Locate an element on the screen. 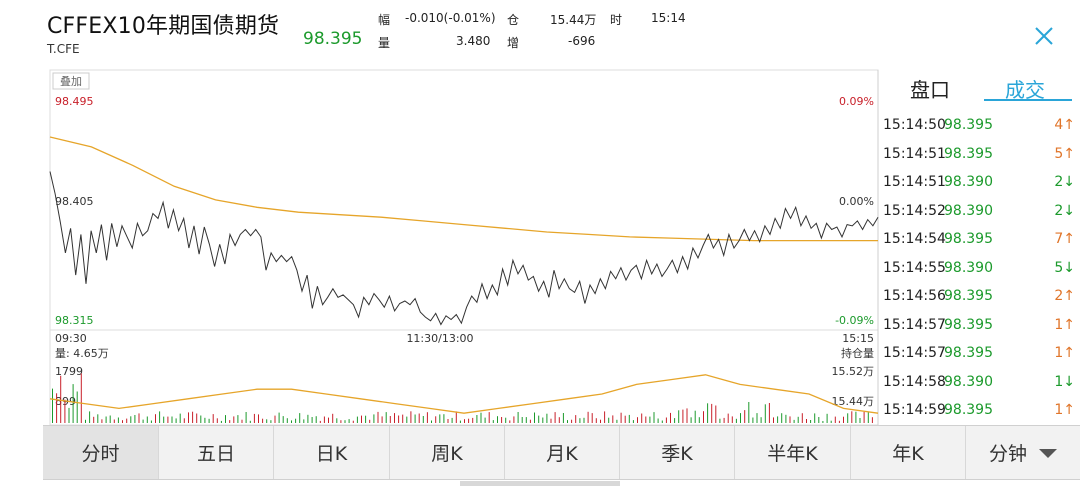 The image size is (1080, 486). active-tab-underline is located at coordinates (1028, 100).